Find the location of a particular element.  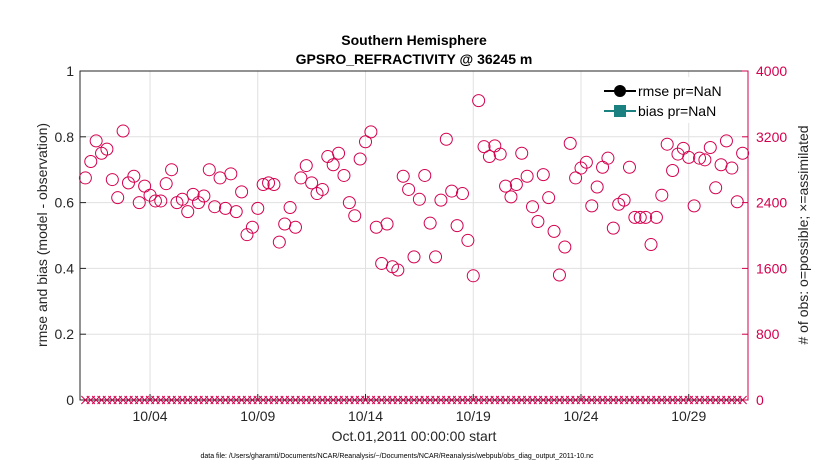

left-tick-label: 1 is located at coordinates (70, 71).